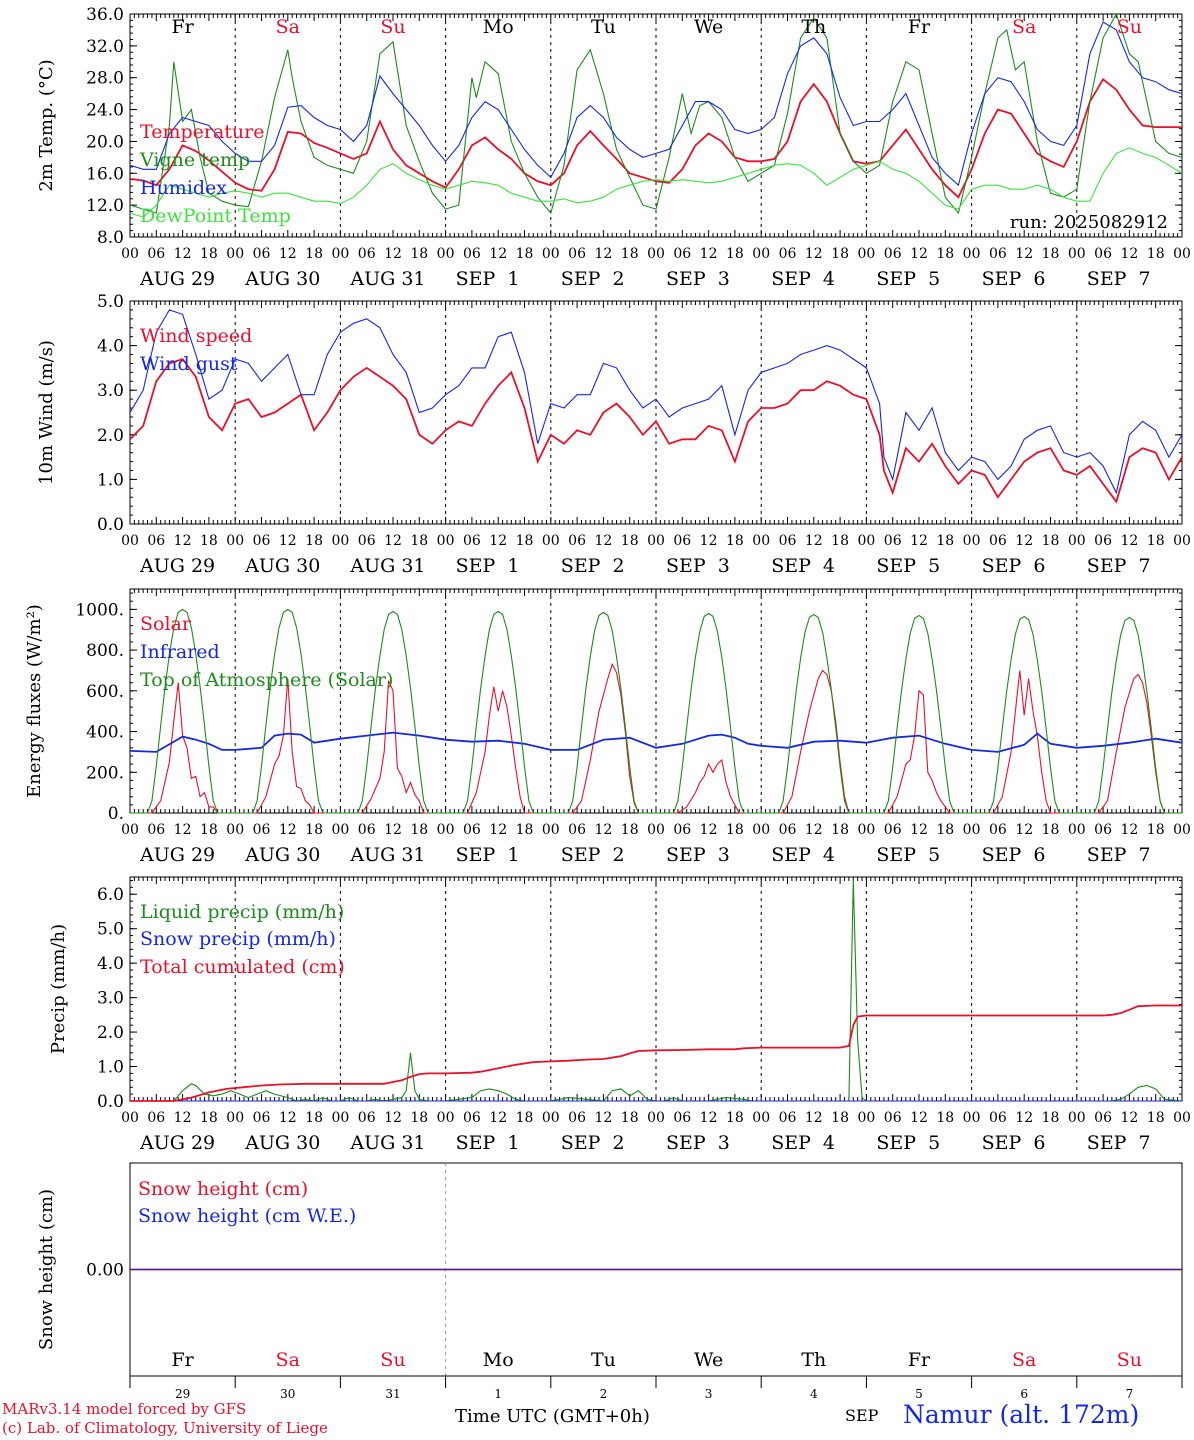 This screenshot has width=1194, height=1440. I want to click on legend-entry: Temperature, so click(202, 132).